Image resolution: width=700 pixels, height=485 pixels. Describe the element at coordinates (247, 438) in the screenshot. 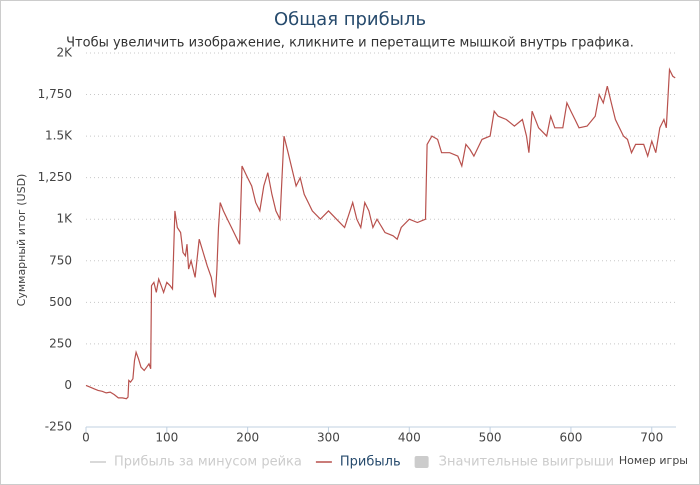

I see `x-tick-label: 200` at that location.